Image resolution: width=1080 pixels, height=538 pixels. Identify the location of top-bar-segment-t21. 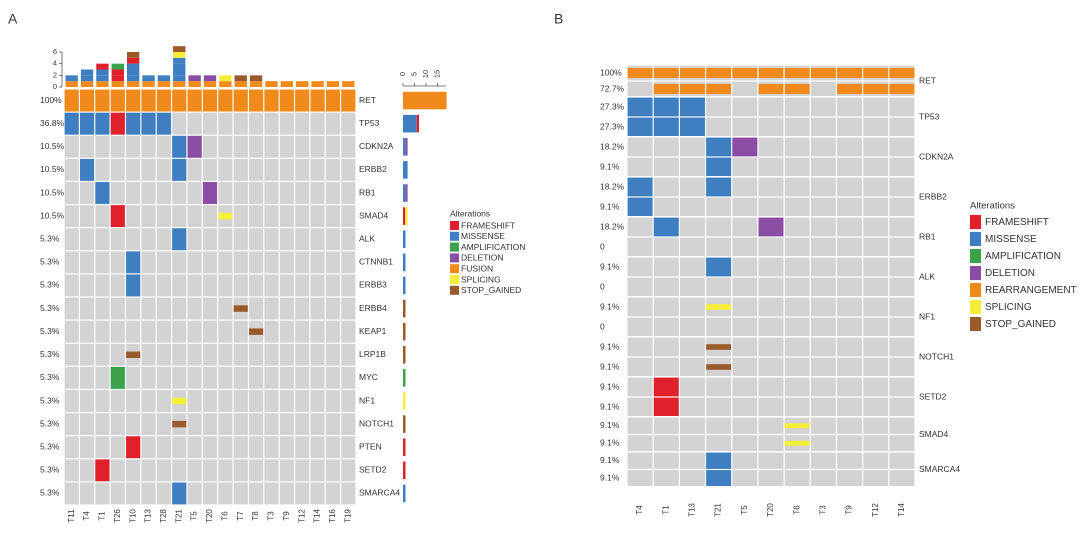
(179, 49).